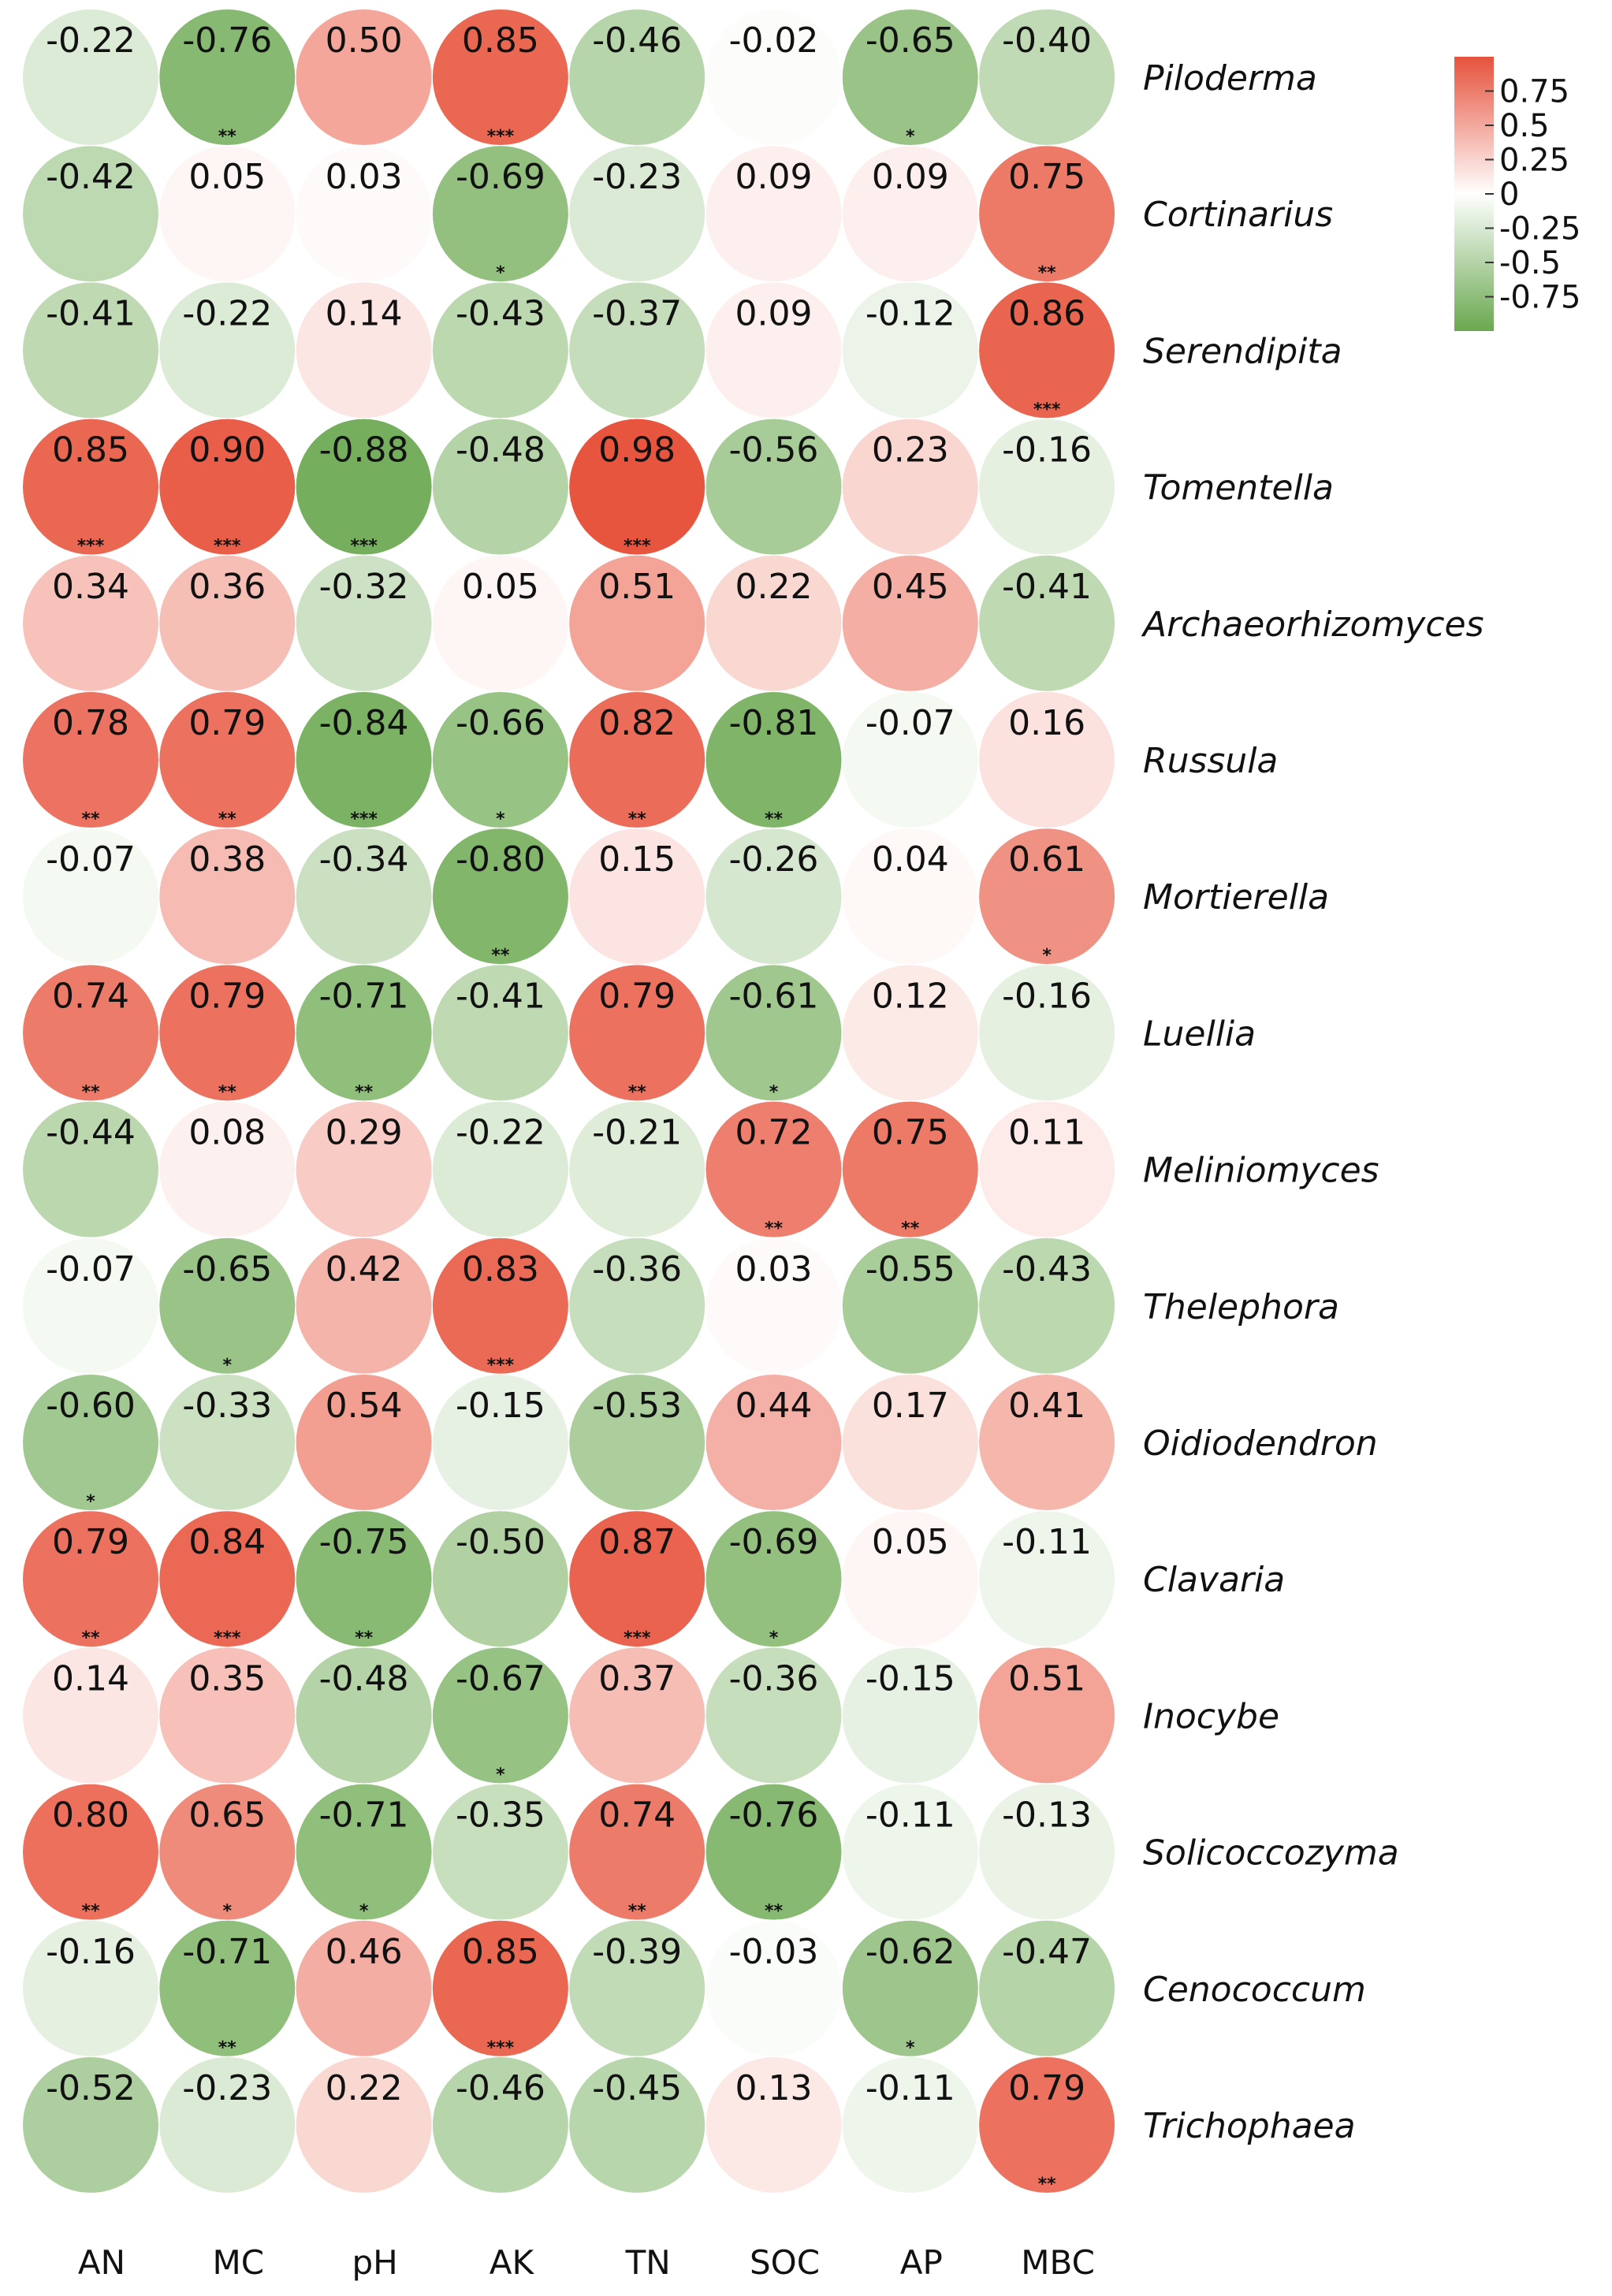  I want to click on cell-value: -0.40, so click(1047, 40).